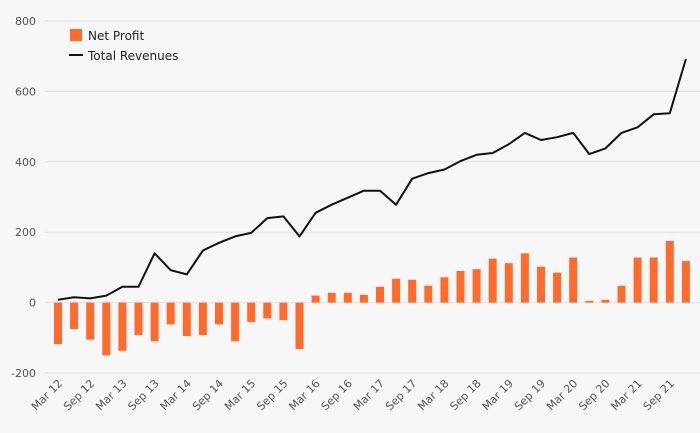 This screenshot has height=433, width=700. What do you see at coordinates (76, 35) in the screenshot?
I see `legend-swatch-net-profit` at bounding box center [76, 35].